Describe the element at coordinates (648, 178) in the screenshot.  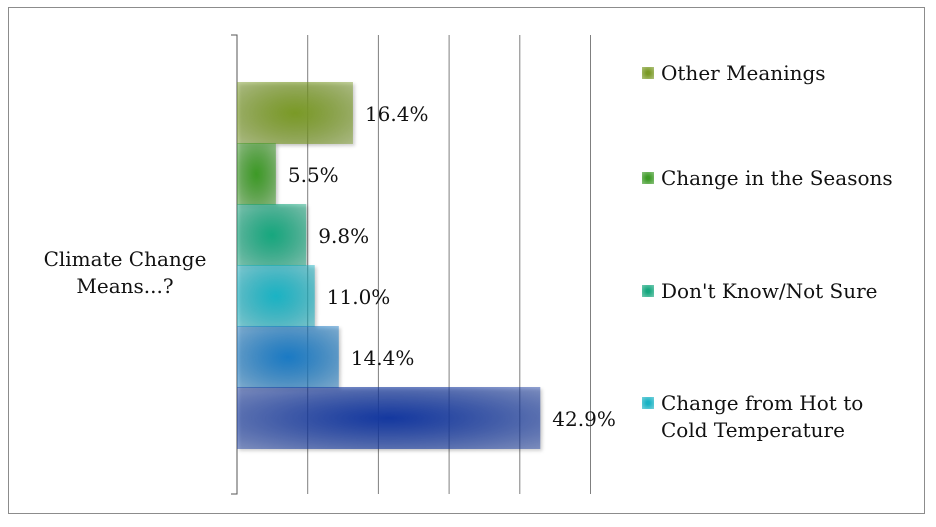
I see `legend-swatch-change-in-seasons` at that location.